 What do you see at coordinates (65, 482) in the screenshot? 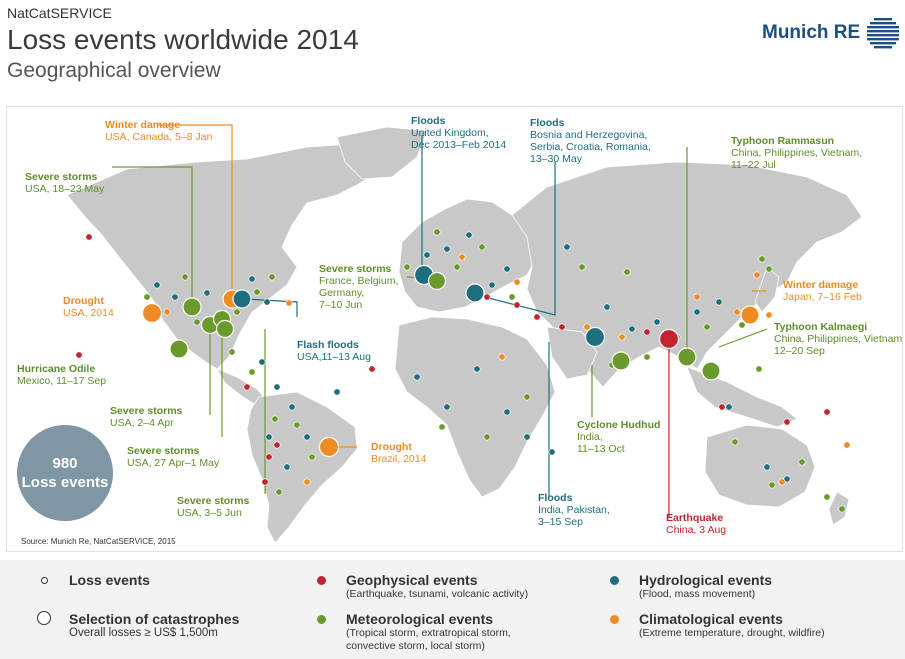
I see `counter-label: Loss events` at bounding box center [65, 482].